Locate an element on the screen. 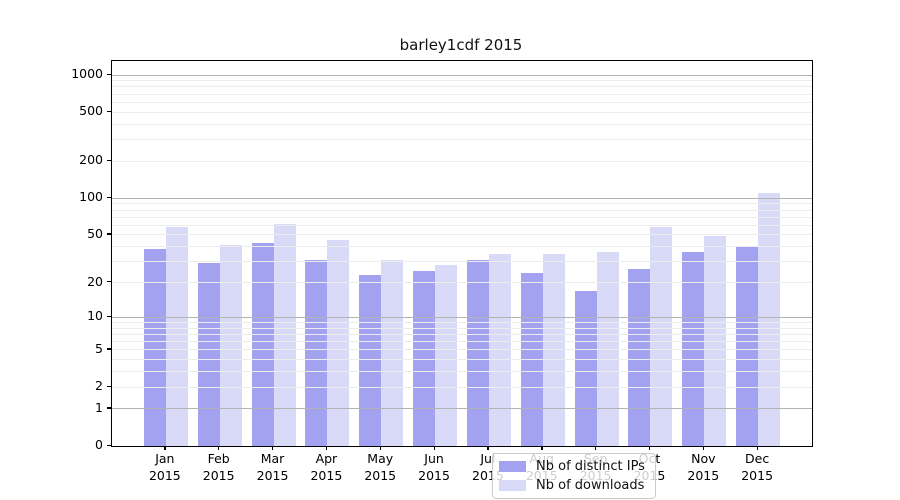 The height and width of the screenshot is (500, 900). legend-swatch-downloads-icon is located at coordinates (512, 485).